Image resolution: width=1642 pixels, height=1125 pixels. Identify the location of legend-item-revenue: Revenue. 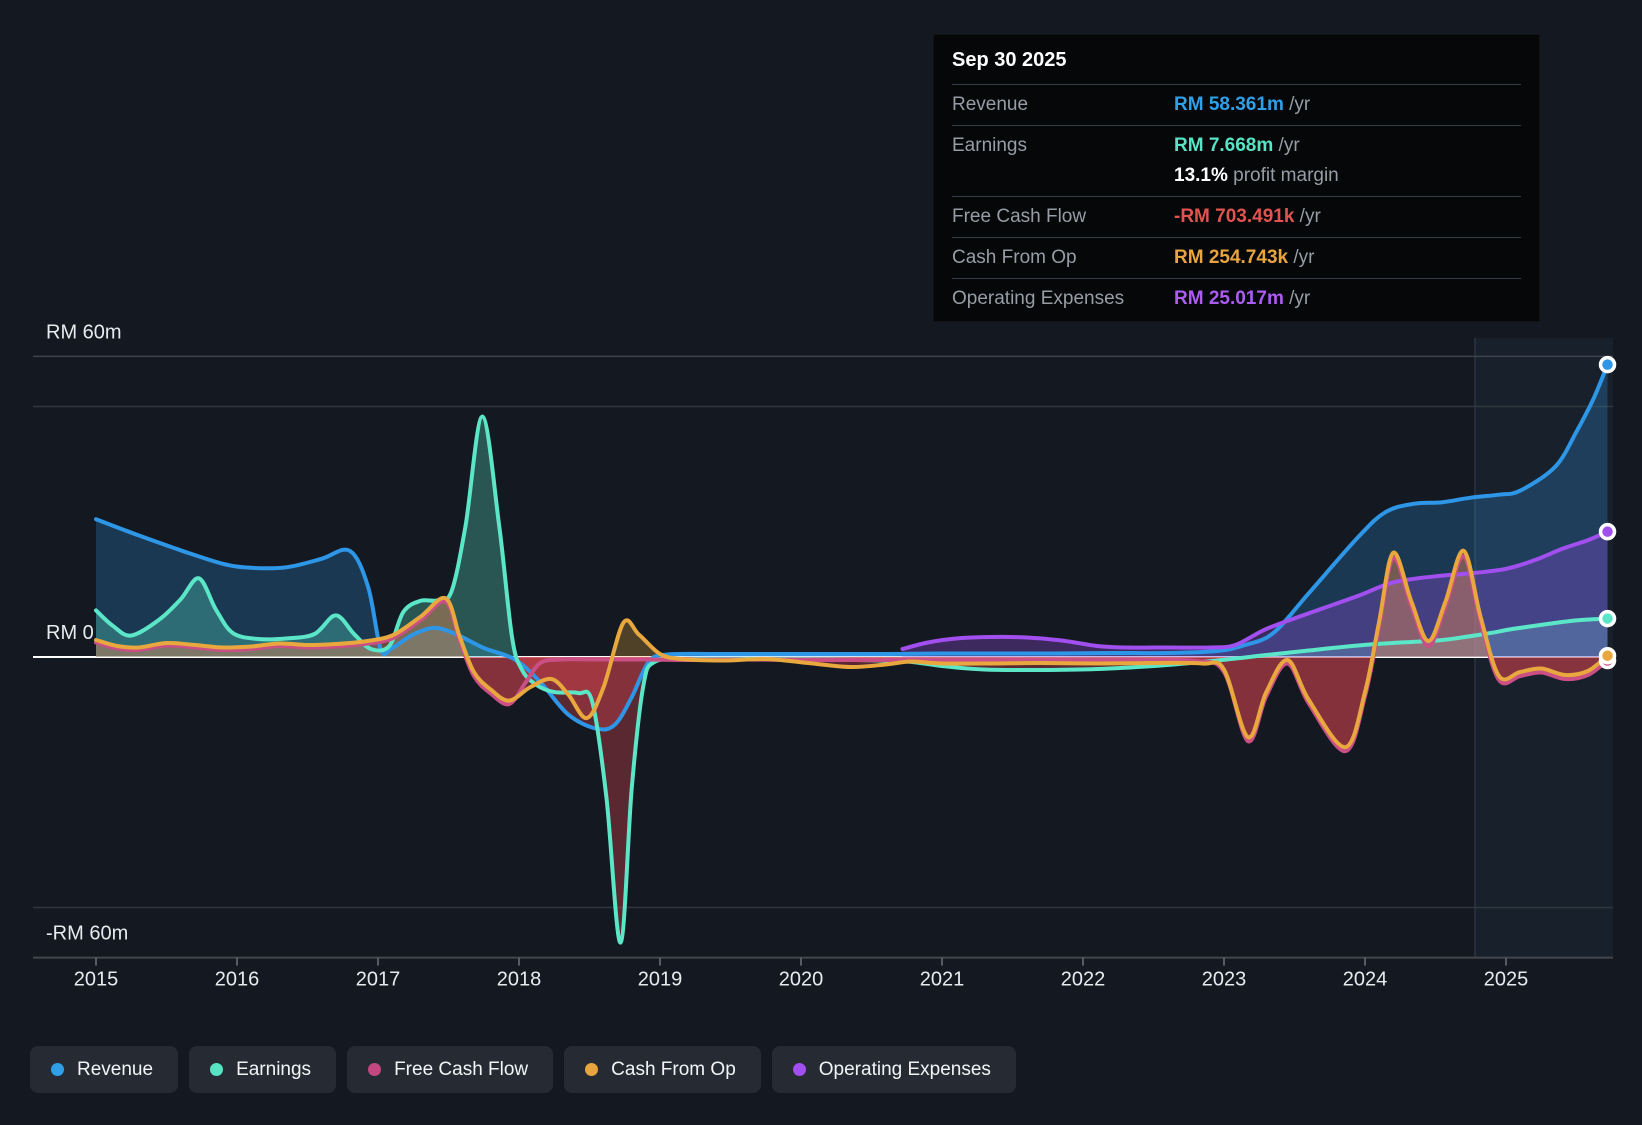
(104, 1069).